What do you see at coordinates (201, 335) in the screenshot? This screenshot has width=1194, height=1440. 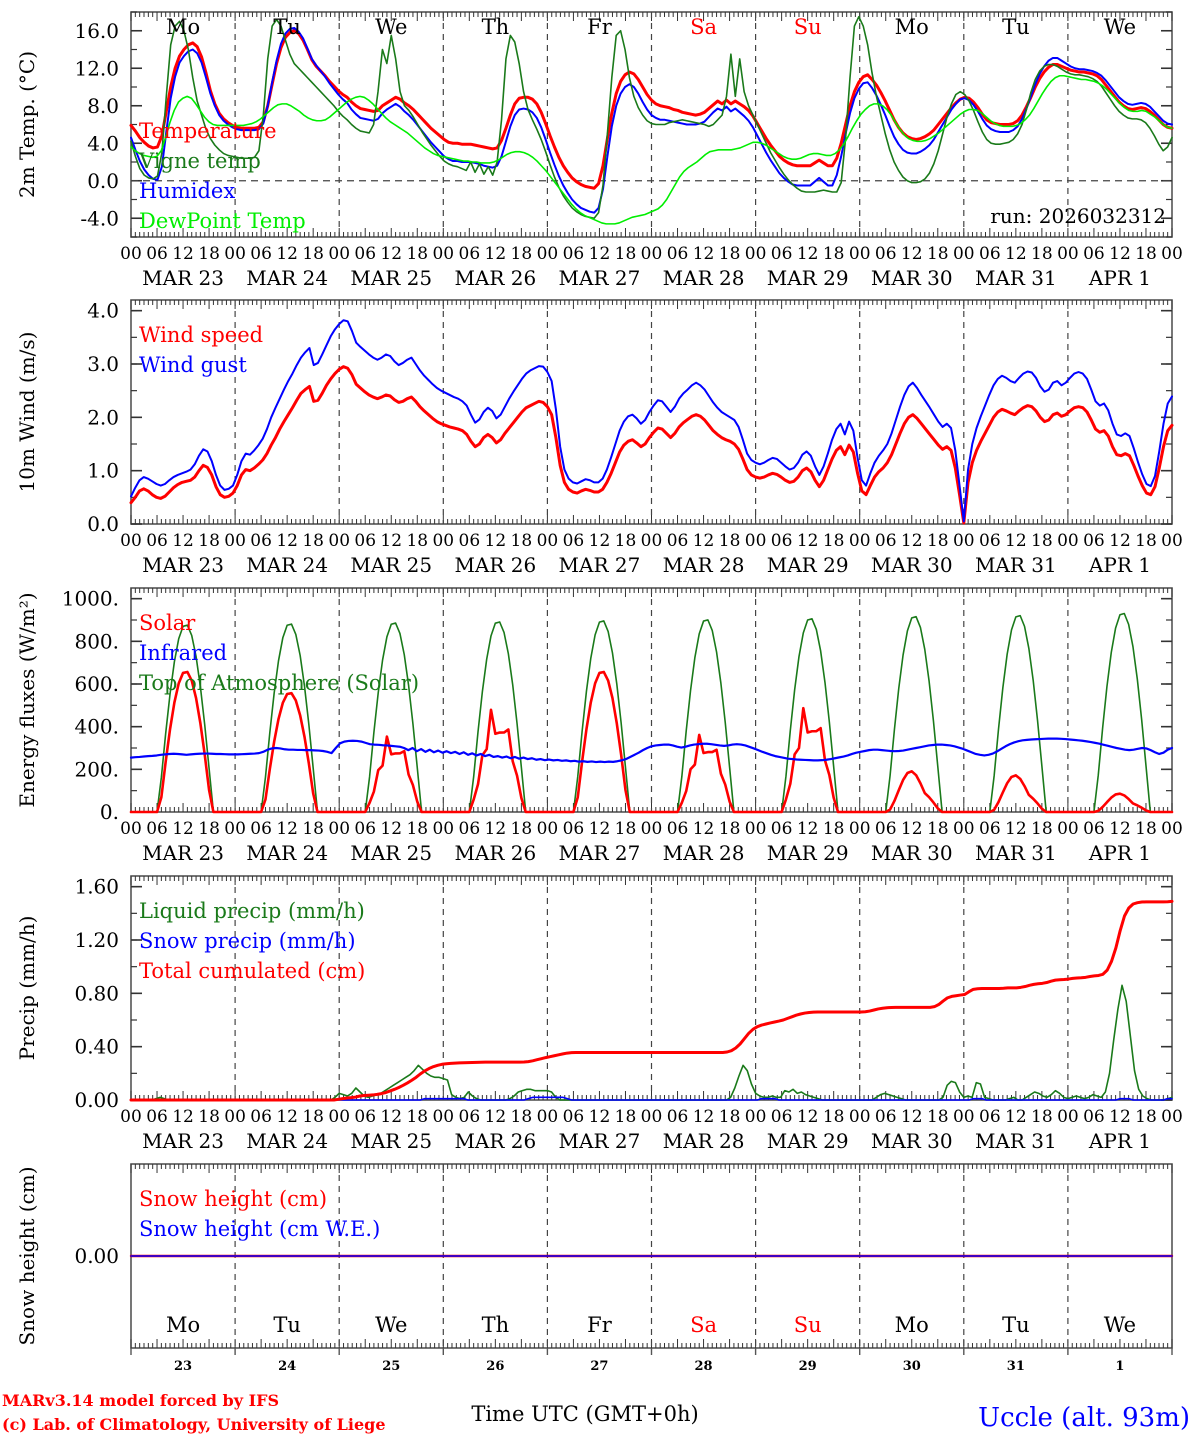 I see `legend-label-wind-speed: Wind speed` at bounding box center [201, 335].